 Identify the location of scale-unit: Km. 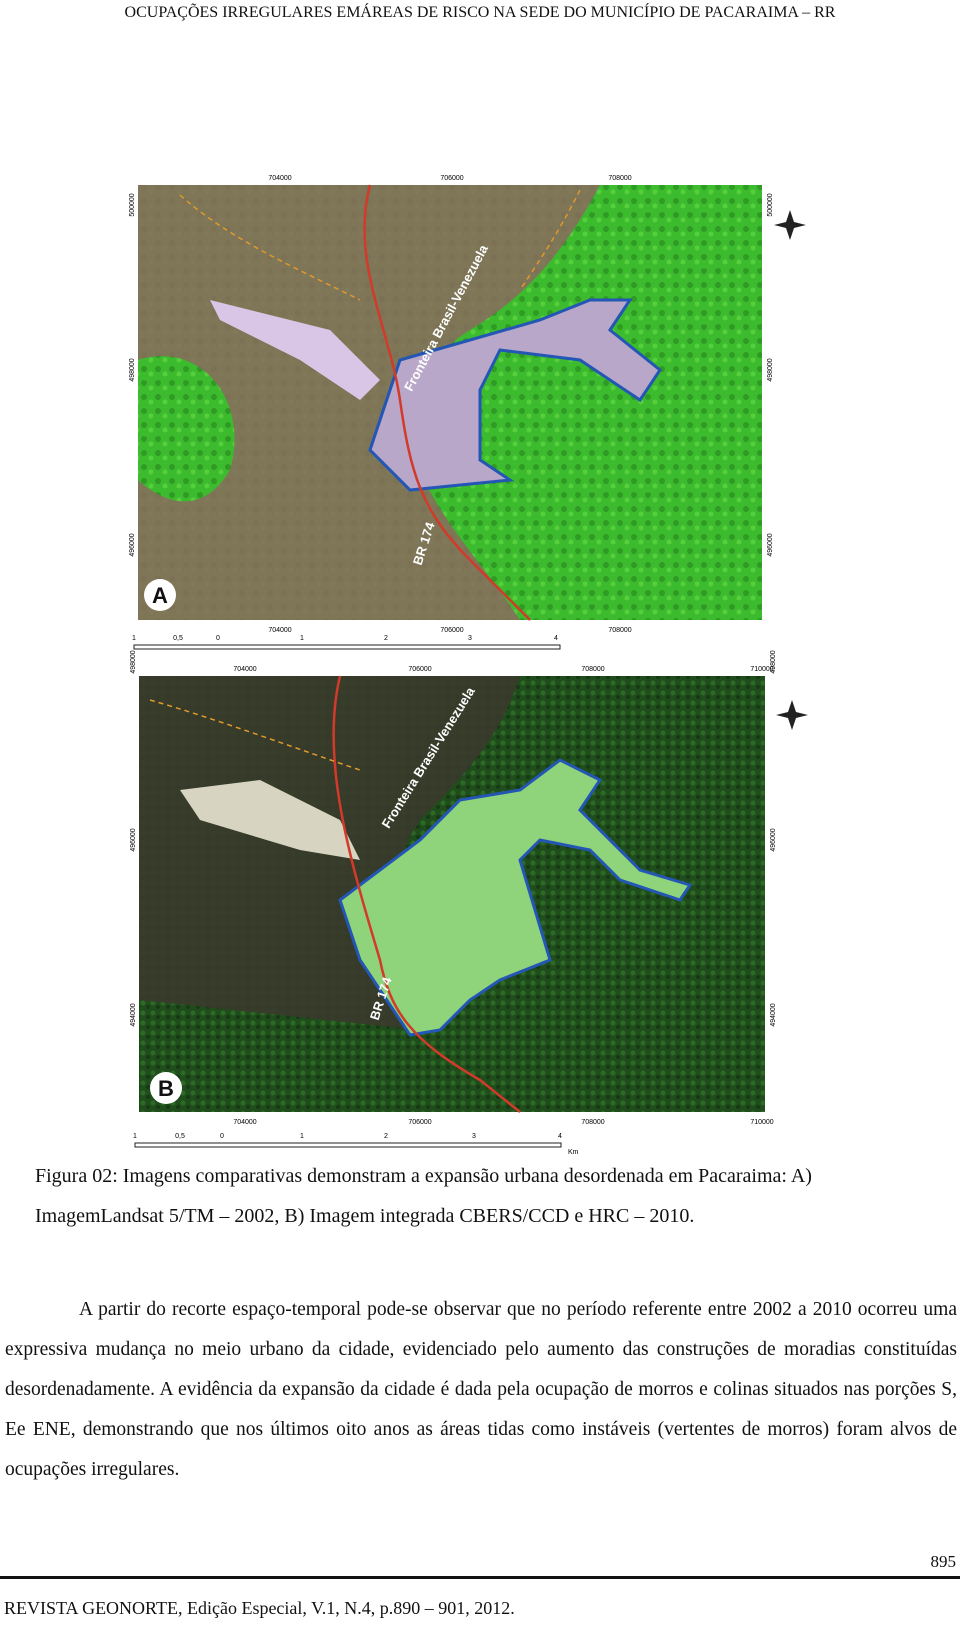
(573, 1152).